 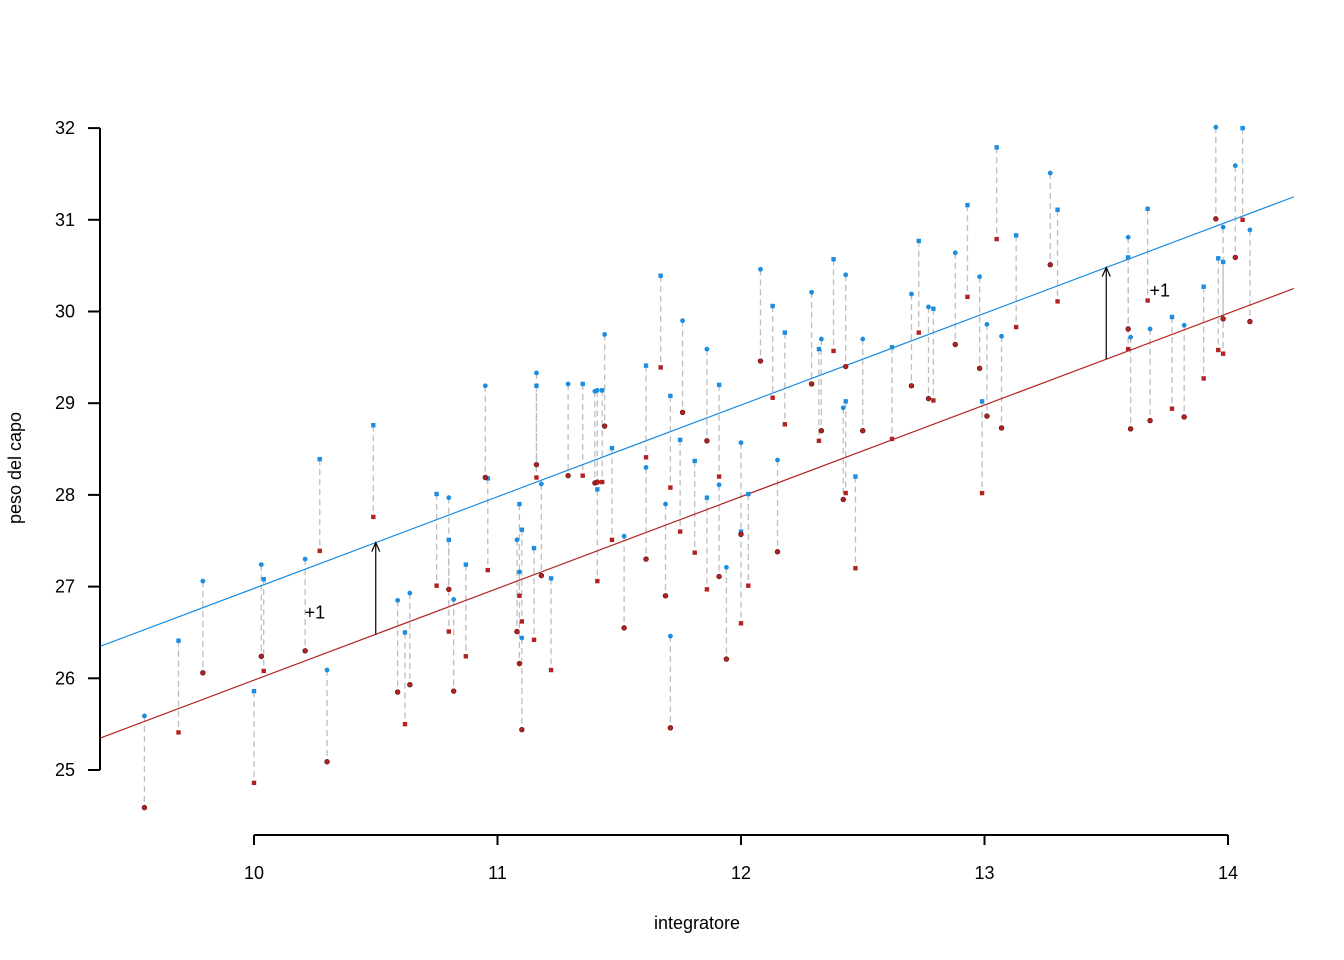 What do you see at coordinates (65, 128) in the screenshot?
I see `y-tick-label: 32` at bounding box center [65, 128].